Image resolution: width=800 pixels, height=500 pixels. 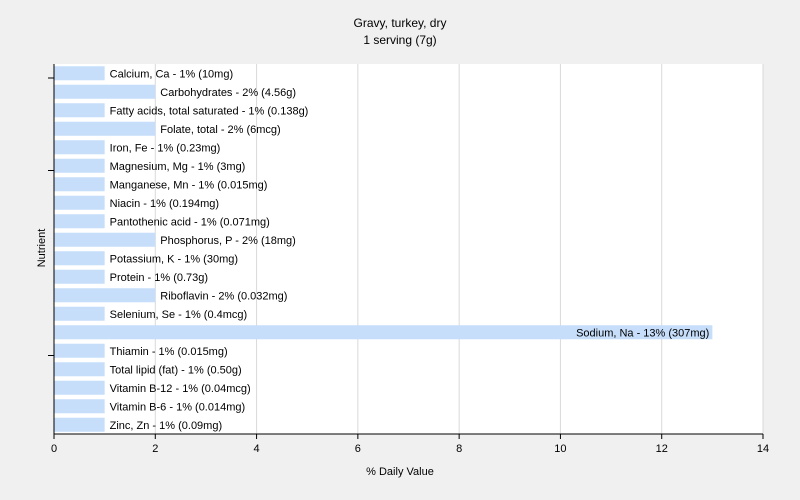 What do you see at coordinates (180, 389) in the screenshot?
I see `bar-label: Vitamin B-12 - 1% (0.04mcg)` at bounding box center [180, 389].